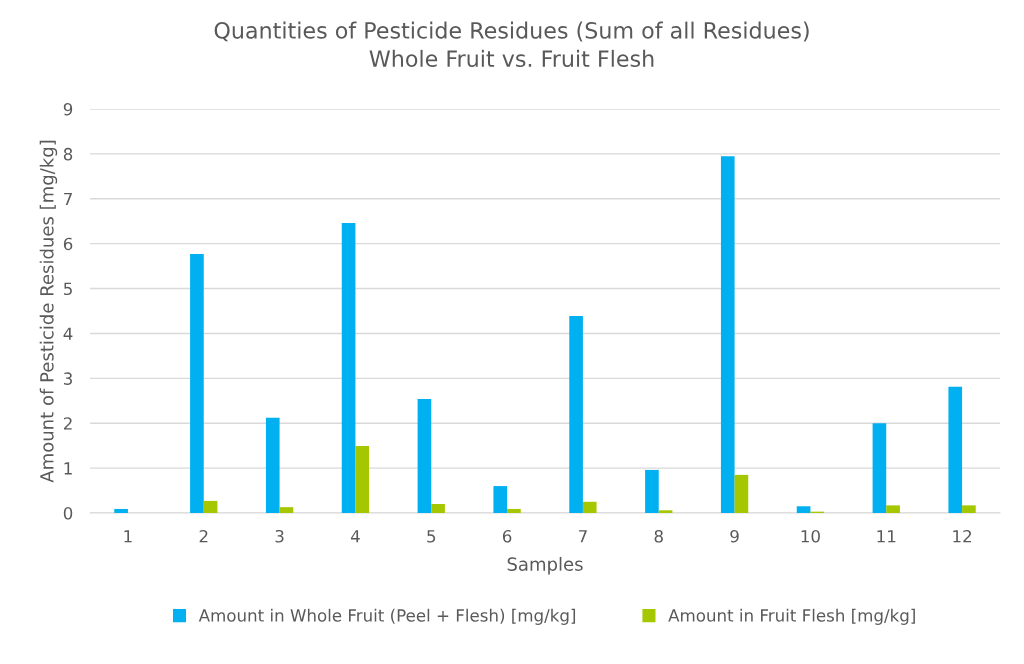 Image resolution: width=1024 pixels, height=664 pixels. I want to click on x-tick-label: 12, so click(962, 536).